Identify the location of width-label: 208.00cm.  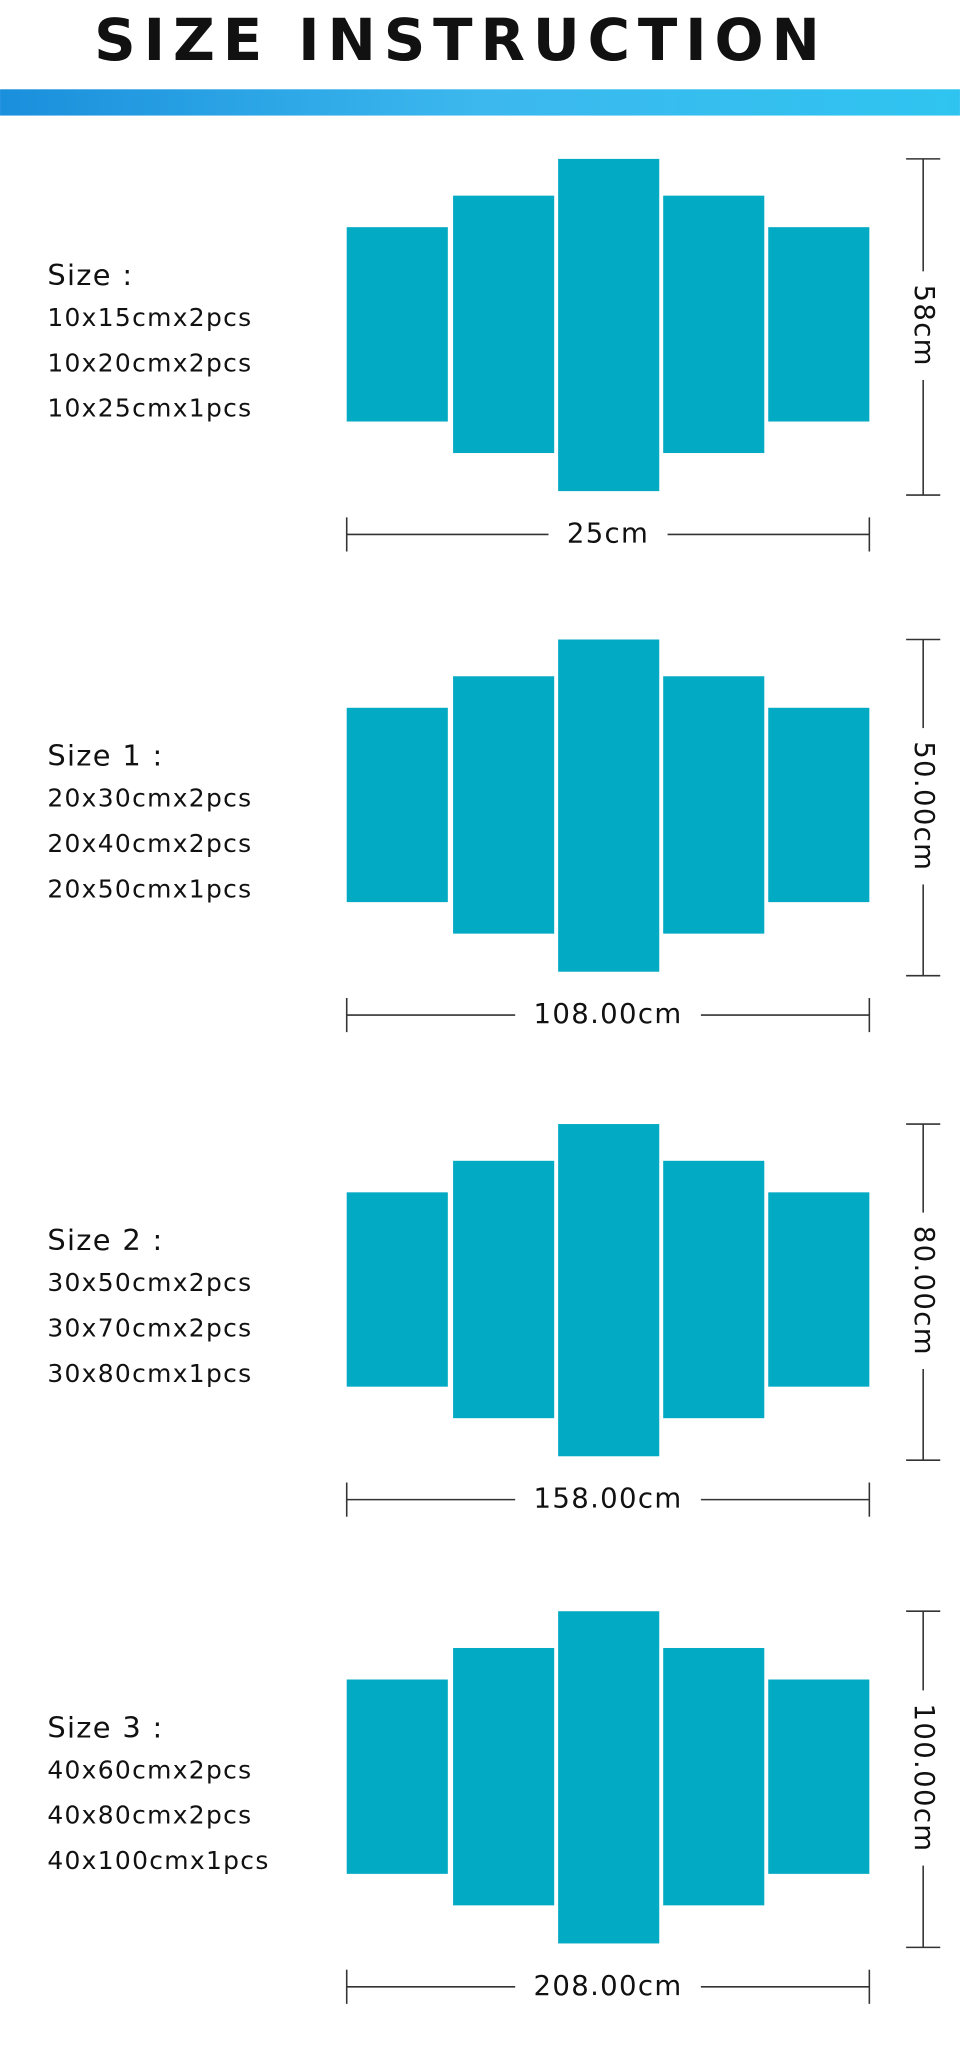
(608, 1985).